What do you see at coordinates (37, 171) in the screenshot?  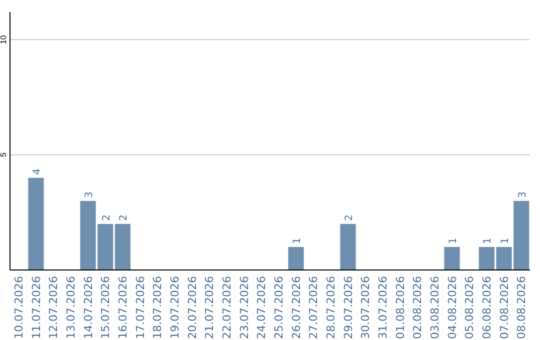 I see `data-label: 4` at bounding box center [37, 171].